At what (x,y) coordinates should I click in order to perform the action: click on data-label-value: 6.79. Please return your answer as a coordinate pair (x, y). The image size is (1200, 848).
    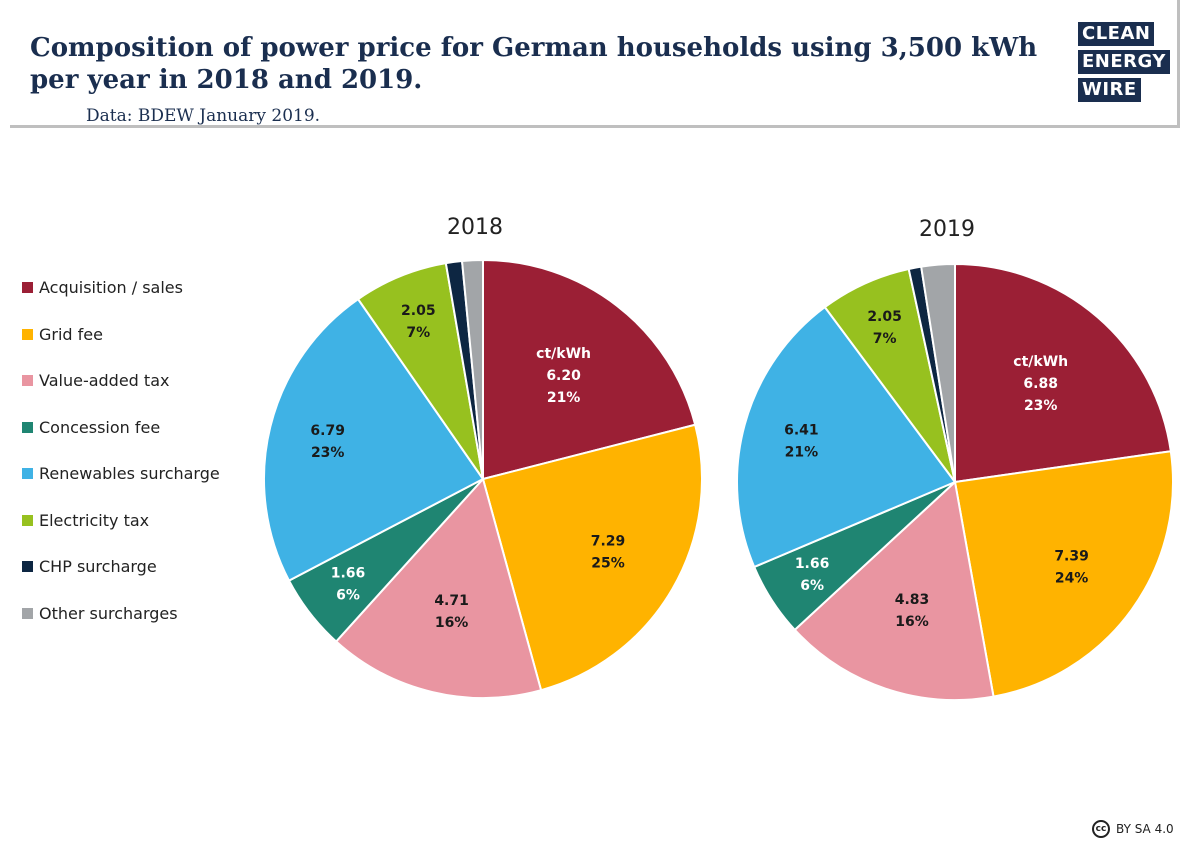
    Looking at the image, I should click on (327, 431).